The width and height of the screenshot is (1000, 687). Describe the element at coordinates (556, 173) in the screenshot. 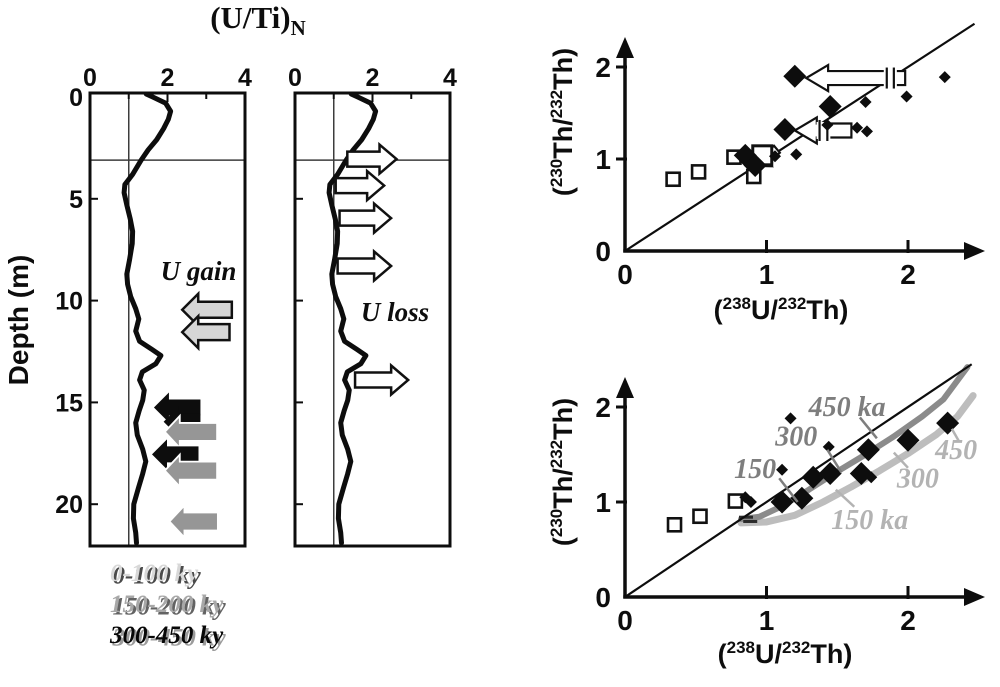

I see `label-superscript: 230` at that location.